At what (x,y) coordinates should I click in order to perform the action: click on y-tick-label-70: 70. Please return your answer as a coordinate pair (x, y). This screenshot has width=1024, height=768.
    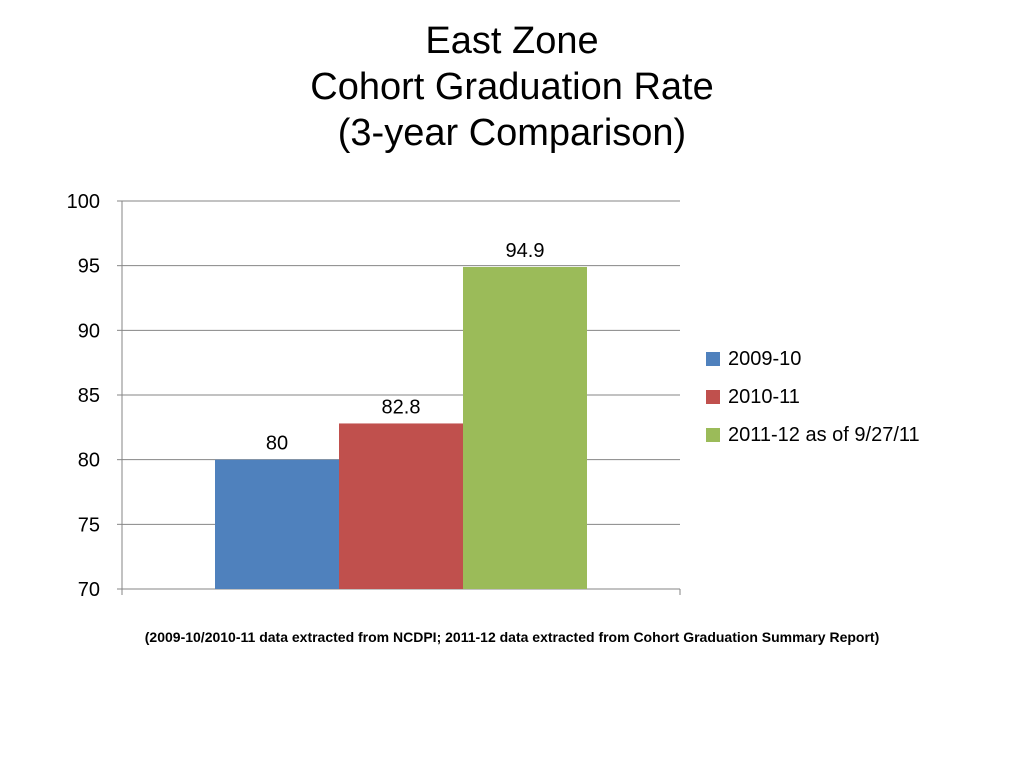
    Looking at the image, I should click on (89, 590).